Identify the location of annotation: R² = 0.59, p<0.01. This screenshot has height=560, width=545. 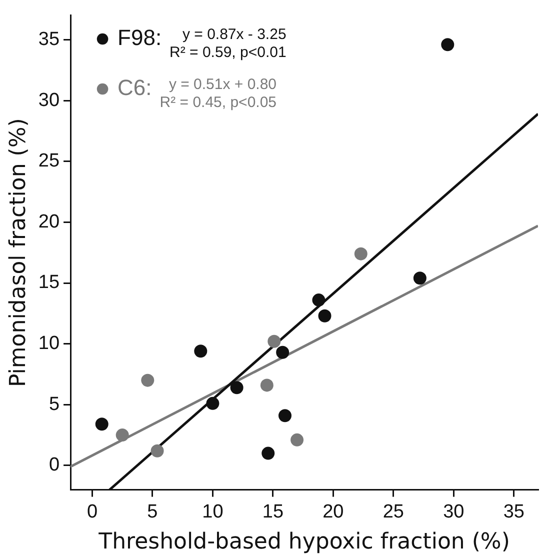
(228, 53).